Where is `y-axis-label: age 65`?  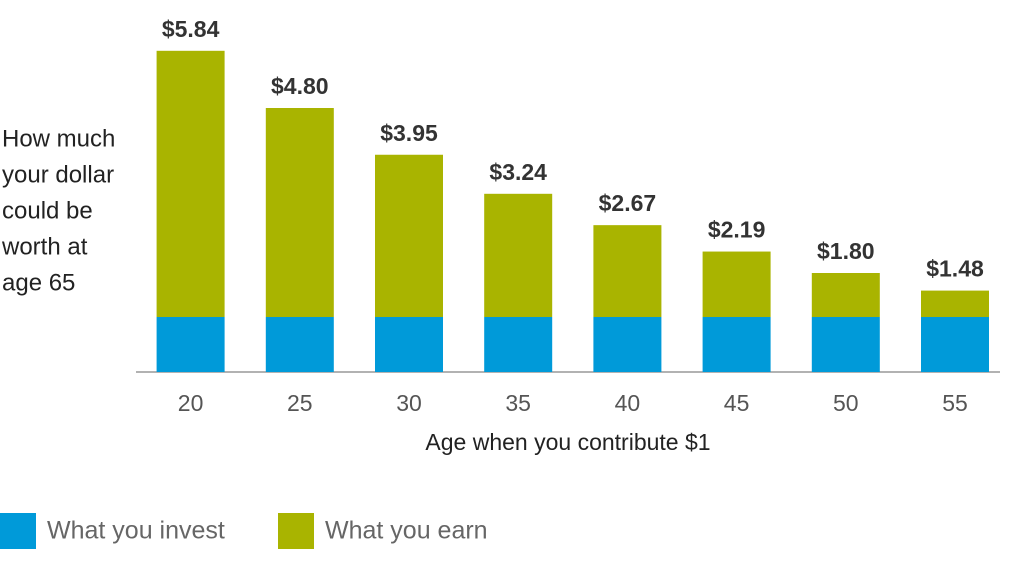
y-axis-label: age 65 is located at coordinates (38, 282).